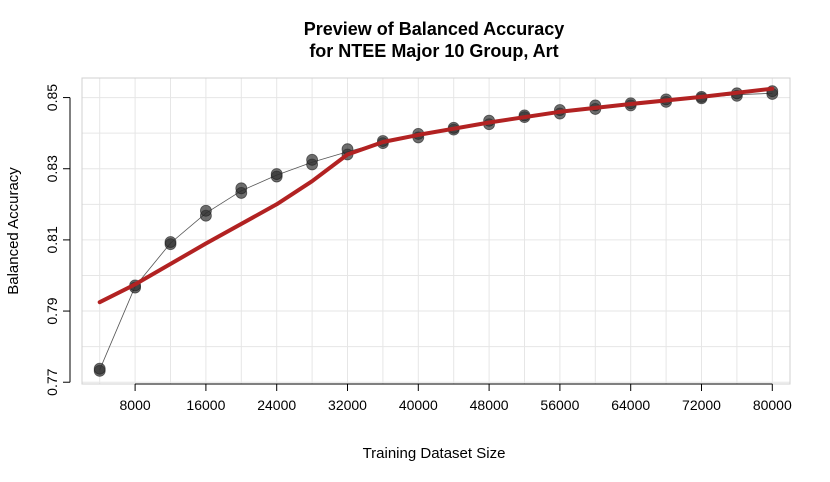 This screenshot has width=830, height=482. I want to click on x-tick-label: 72000, so click(701, 405).